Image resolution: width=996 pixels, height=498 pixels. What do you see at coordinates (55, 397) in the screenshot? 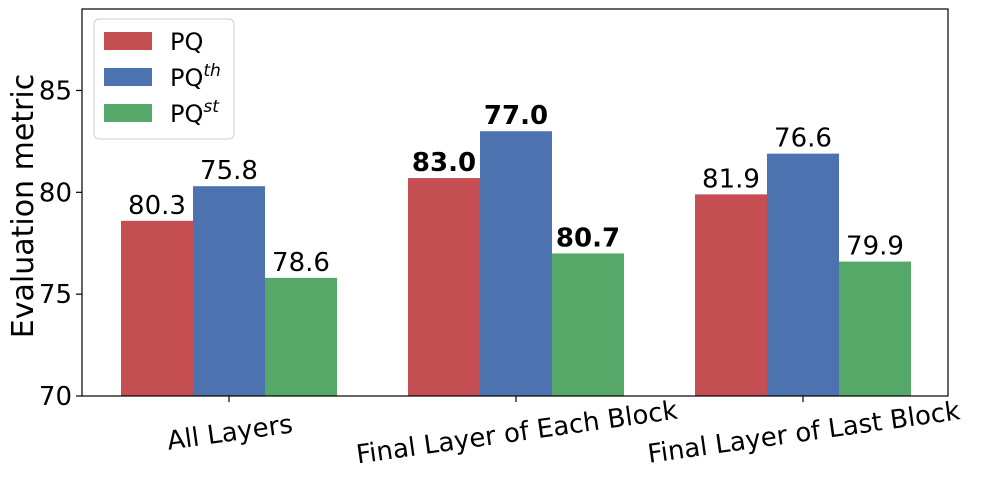
I see `y-tick-label: 70` at bounding box center [55, 397].